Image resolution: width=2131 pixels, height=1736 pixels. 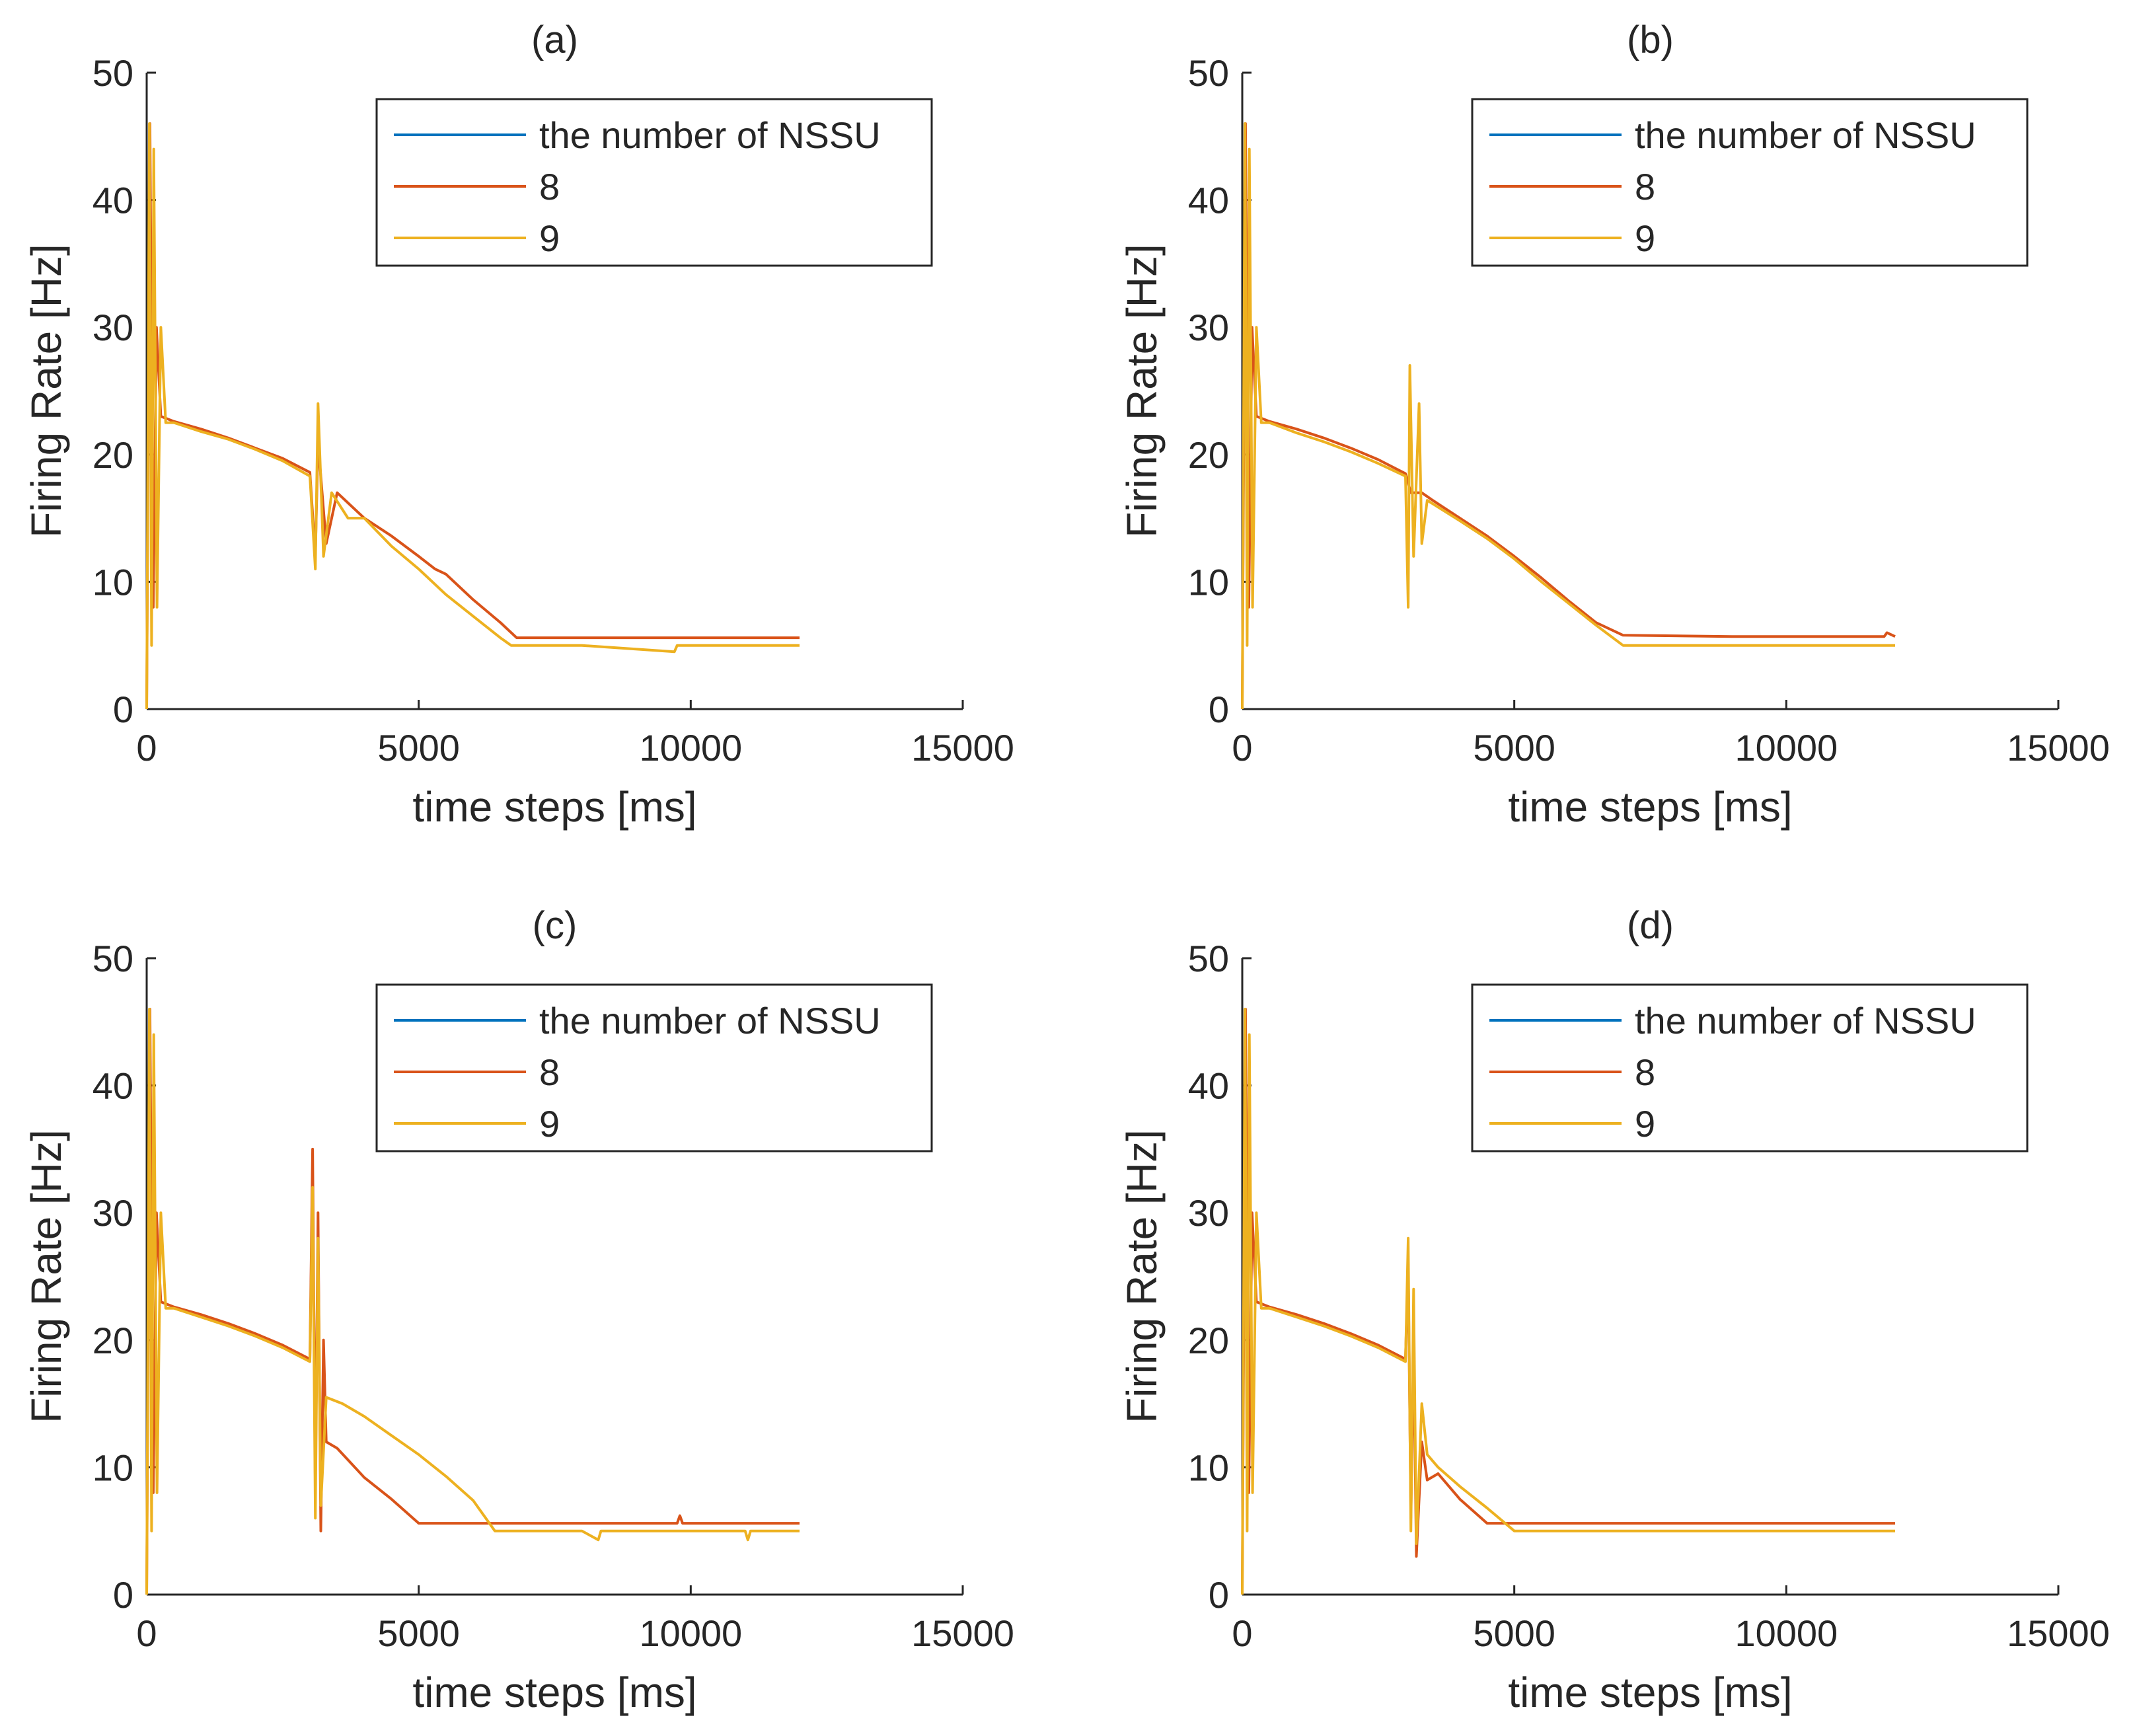 I want to click on panel-title: (b), so click(x=1650, y=40).